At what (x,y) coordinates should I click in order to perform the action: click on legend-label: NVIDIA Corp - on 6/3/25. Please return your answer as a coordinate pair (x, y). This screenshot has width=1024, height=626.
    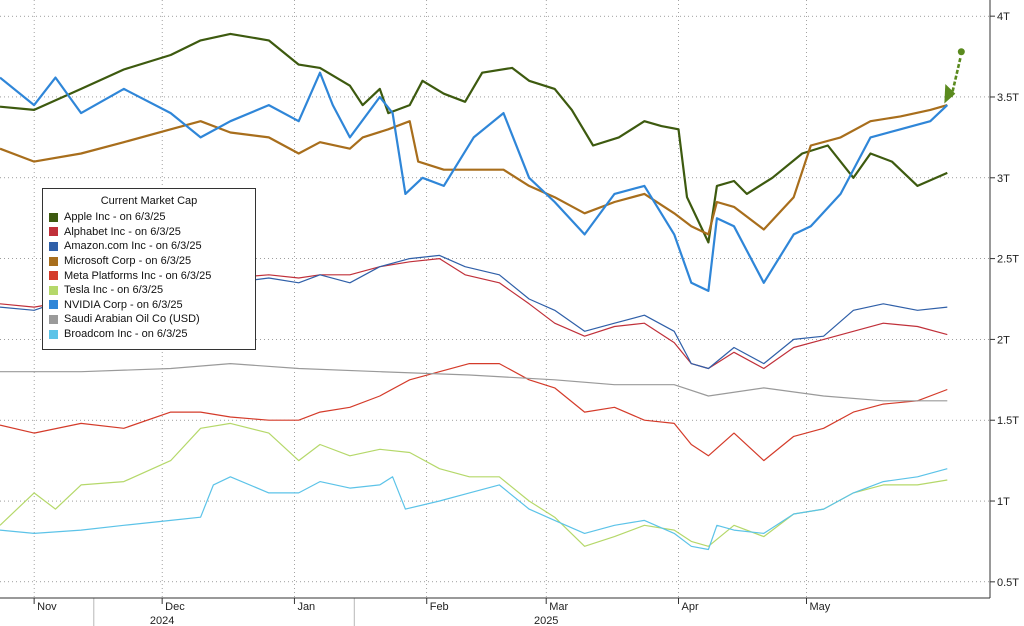
    Looking at the image, I should click on (123, 304).